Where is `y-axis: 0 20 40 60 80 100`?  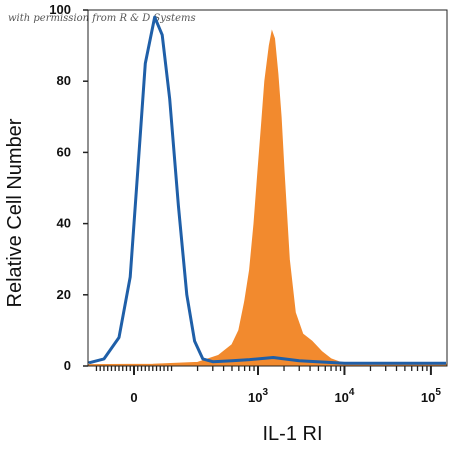 y-axis: 0 20 40 60 80 100 is located at coordinates (68, 187).